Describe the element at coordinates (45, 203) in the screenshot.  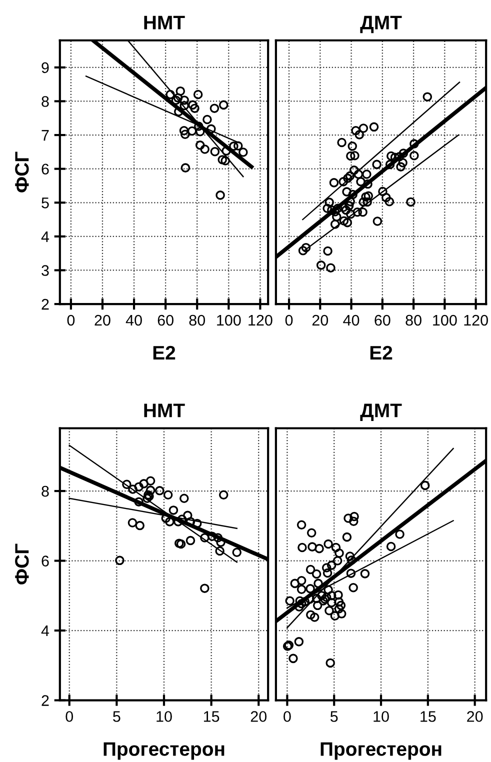
I see `y-tick-label: 5` at that location.